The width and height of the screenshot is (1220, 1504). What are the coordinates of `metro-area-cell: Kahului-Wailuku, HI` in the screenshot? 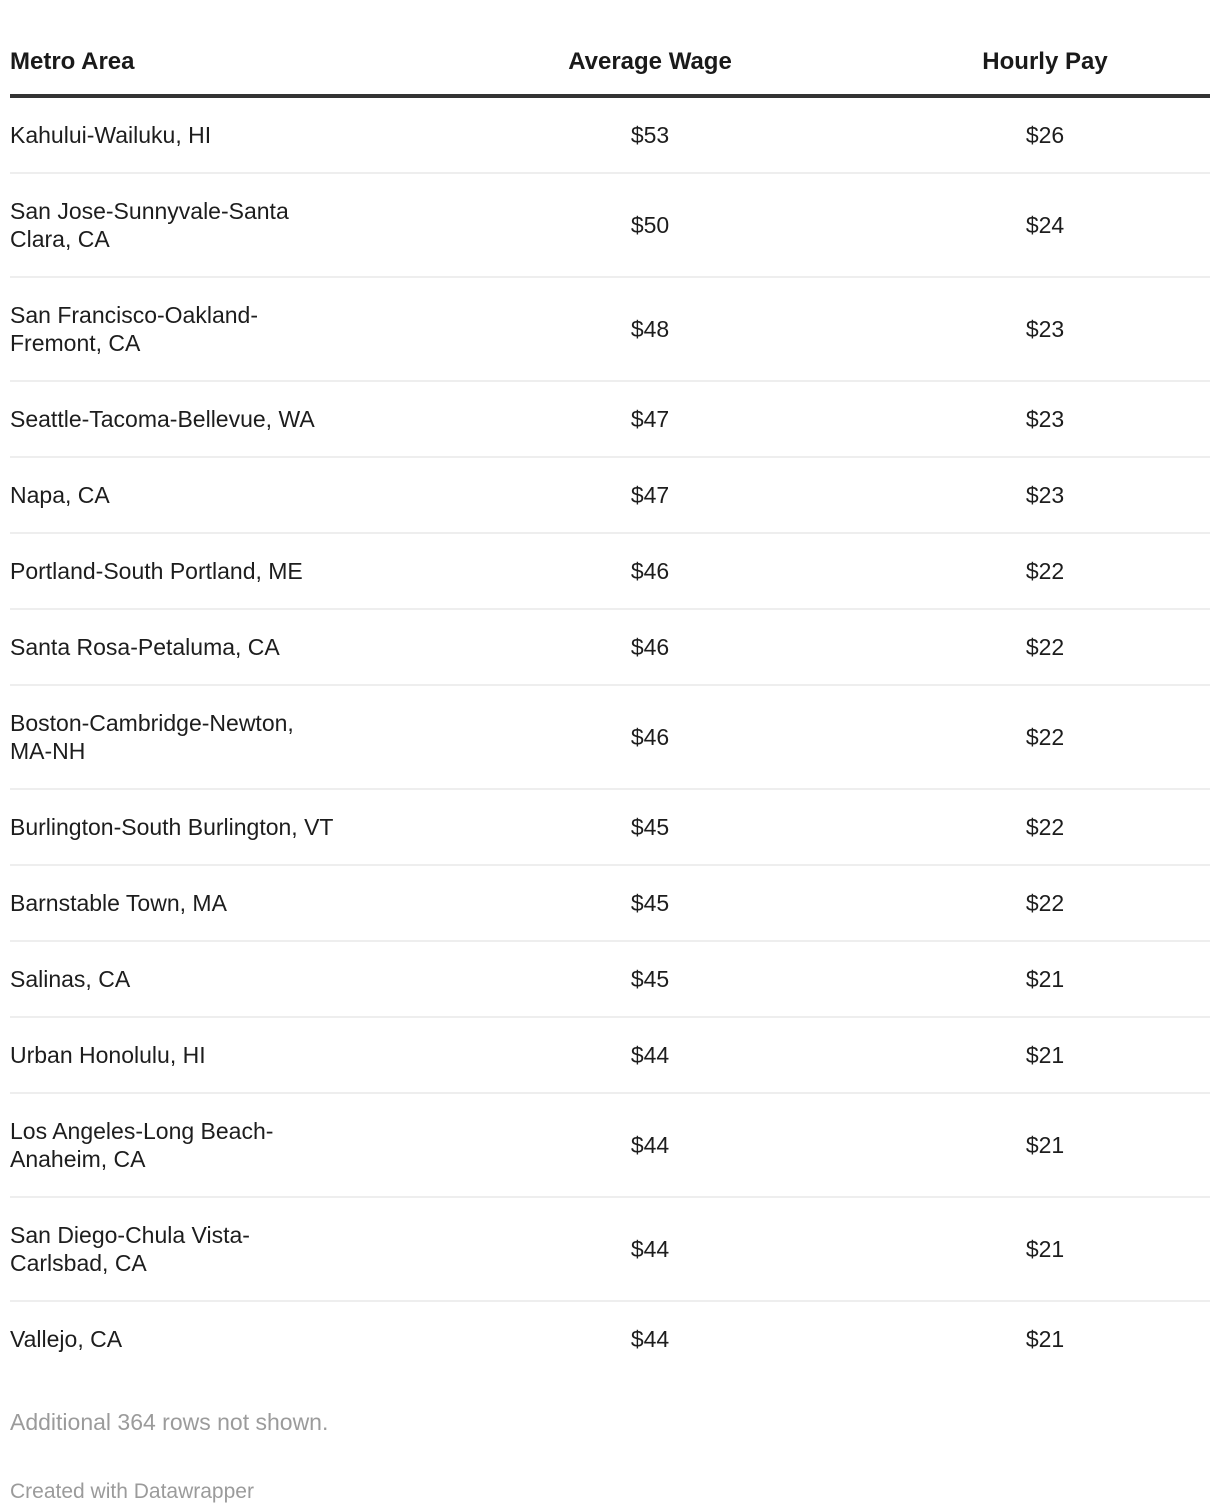 It's located at (111, 135).